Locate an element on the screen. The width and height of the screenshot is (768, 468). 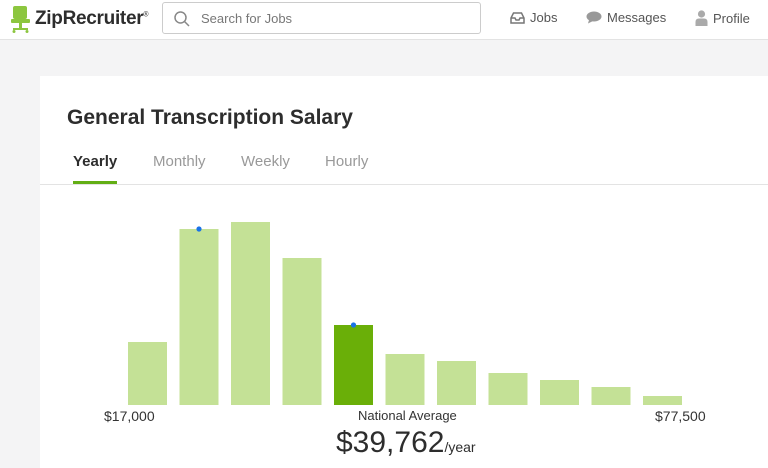
nav-messages-label: Messages is located at coordinates (637, 17).